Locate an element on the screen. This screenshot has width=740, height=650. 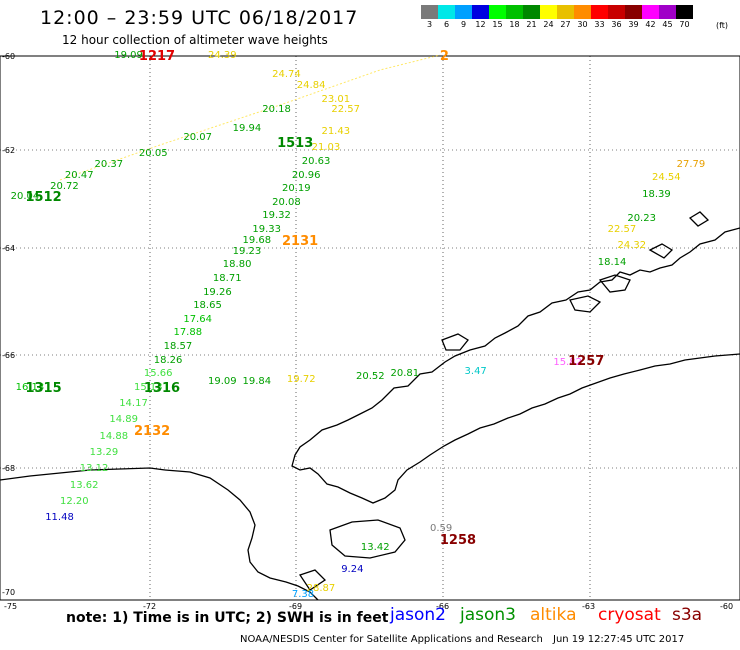
legend-label: 27 is located at coordinates (565, 24).